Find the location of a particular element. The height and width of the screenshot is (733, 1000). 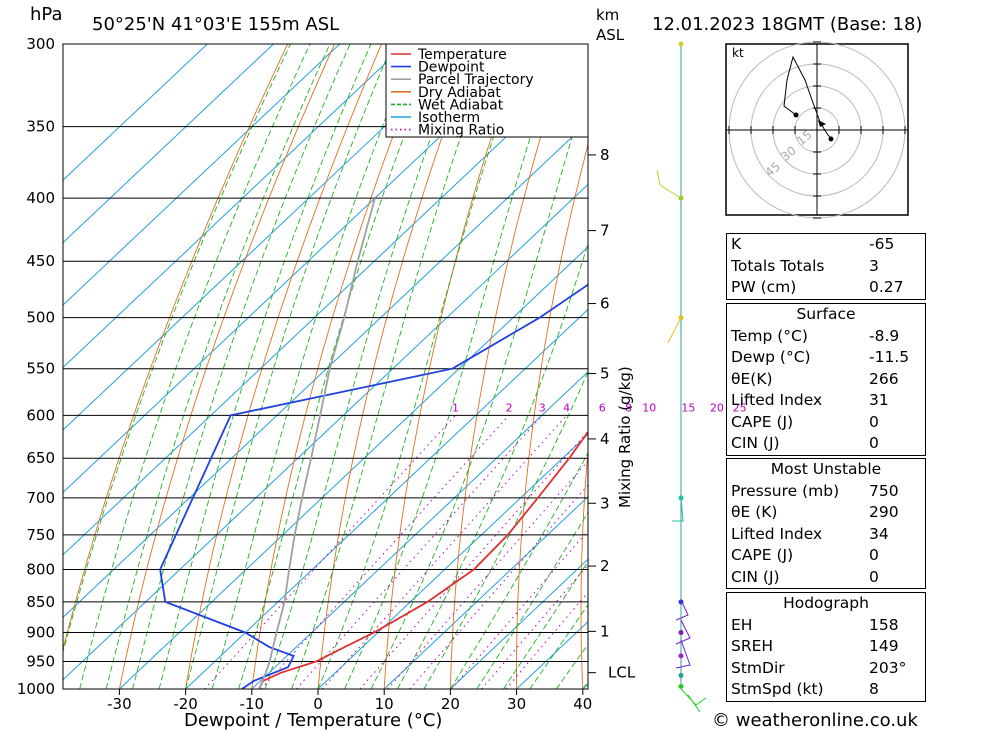

hodograph-value: 158 is located at coordinates (884, 624).